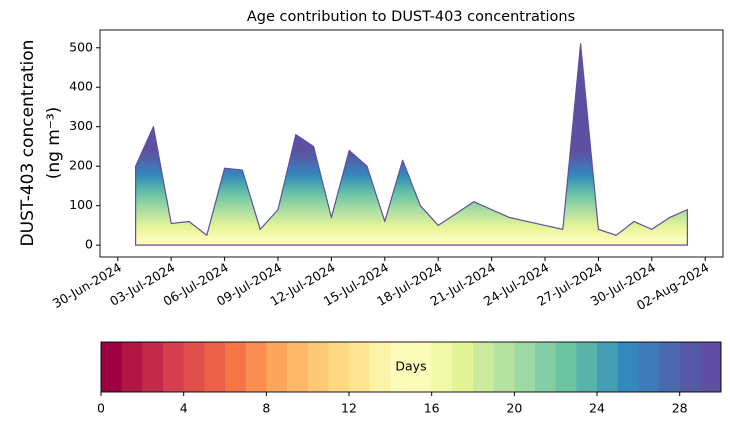  Describe the element at coordinates (266, 408) in the screenshot. I see `colorbar-tick-label: 8` at that location.